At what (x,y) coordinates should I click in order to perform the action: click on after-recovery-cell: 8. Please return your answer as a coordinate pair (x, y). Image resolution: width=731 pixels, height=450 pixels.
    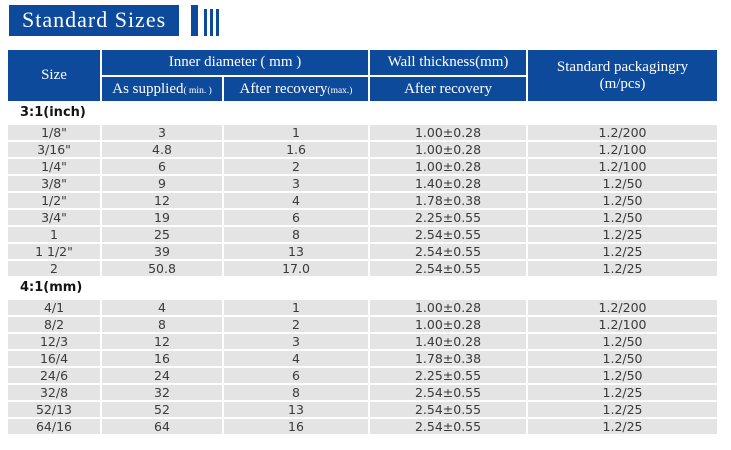
    Looking at the image, I should click on (297, 393).